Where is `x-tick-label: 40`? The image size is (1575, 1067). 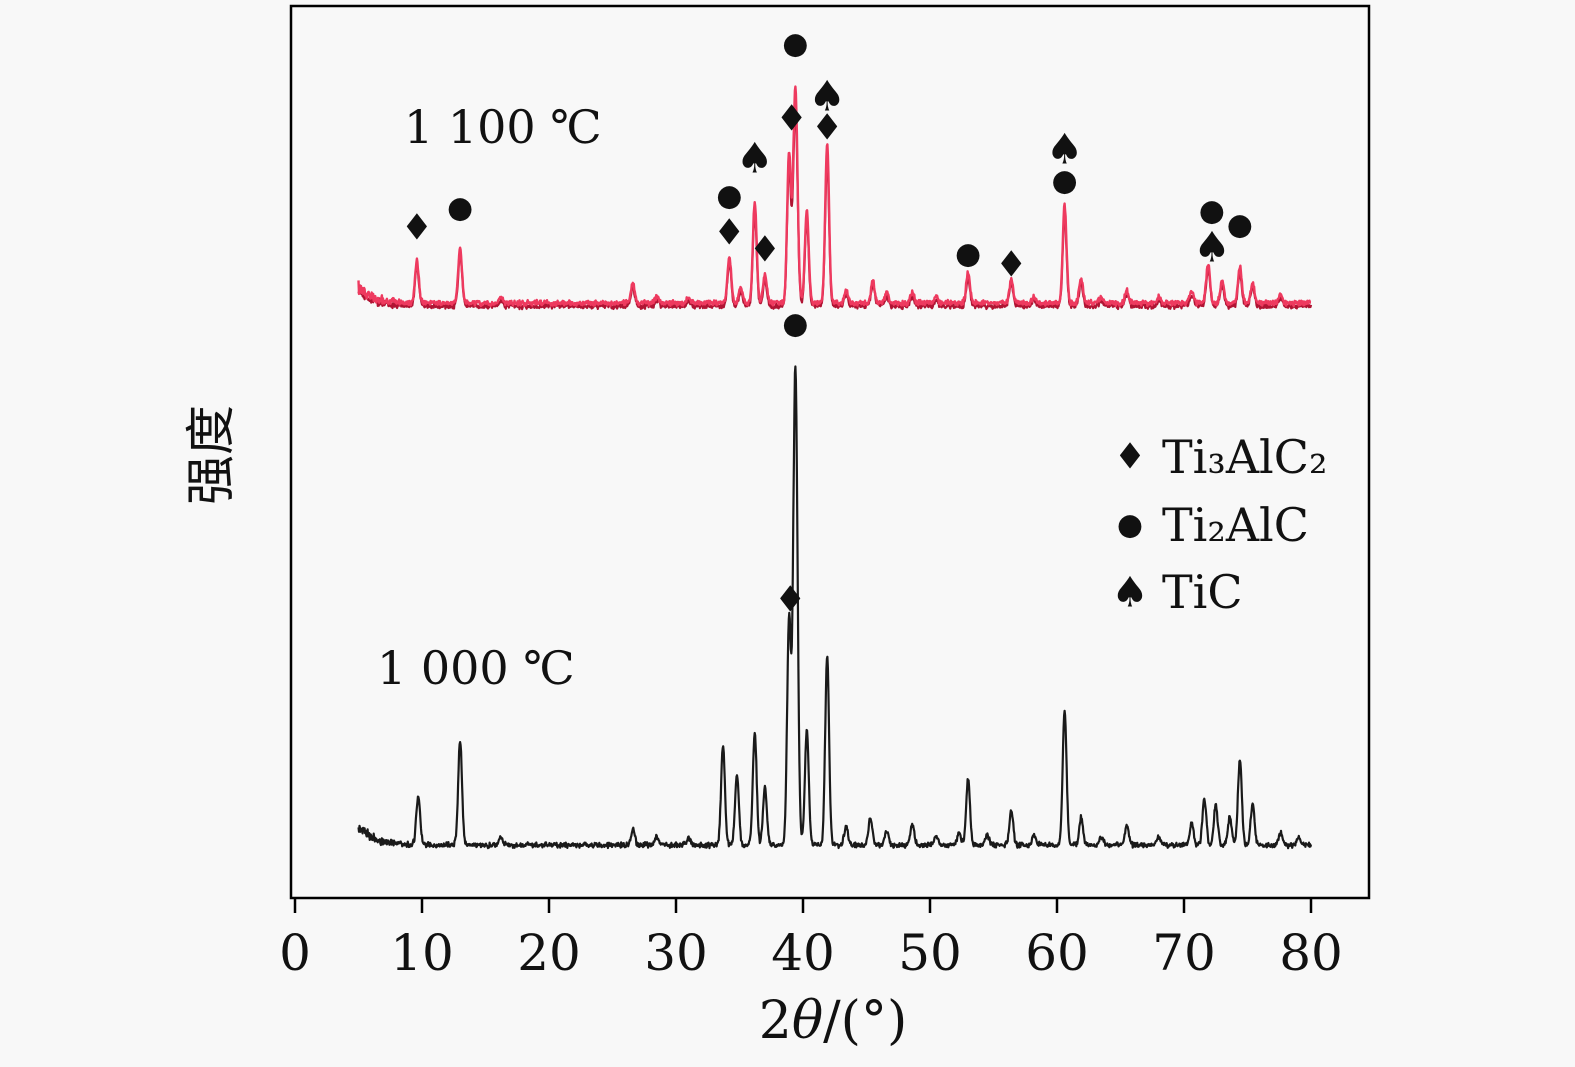 x-tick-label: 40 is located at coordinates (803, 953).